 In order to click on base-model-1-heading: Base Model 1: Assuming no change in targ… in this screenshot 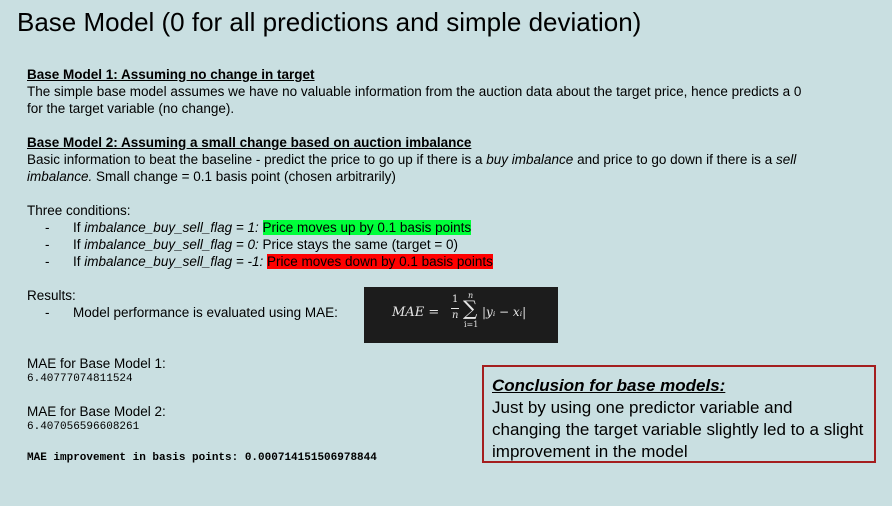, I will do `click(171, 74)`.